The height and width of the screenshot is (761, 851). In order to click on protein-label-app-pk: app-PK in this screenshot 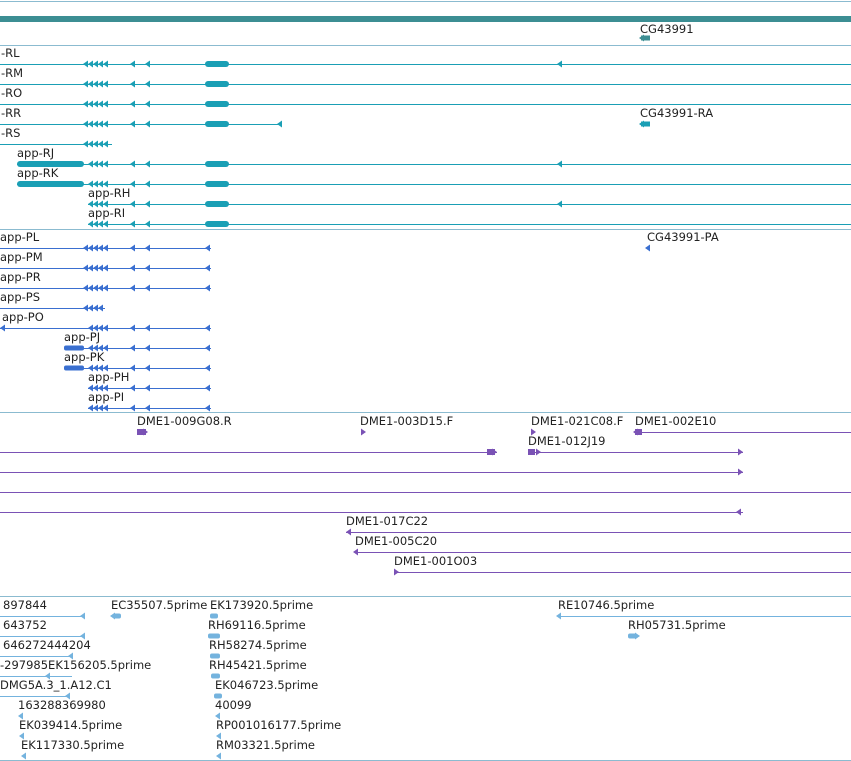, I will do `click(84, 357)`.